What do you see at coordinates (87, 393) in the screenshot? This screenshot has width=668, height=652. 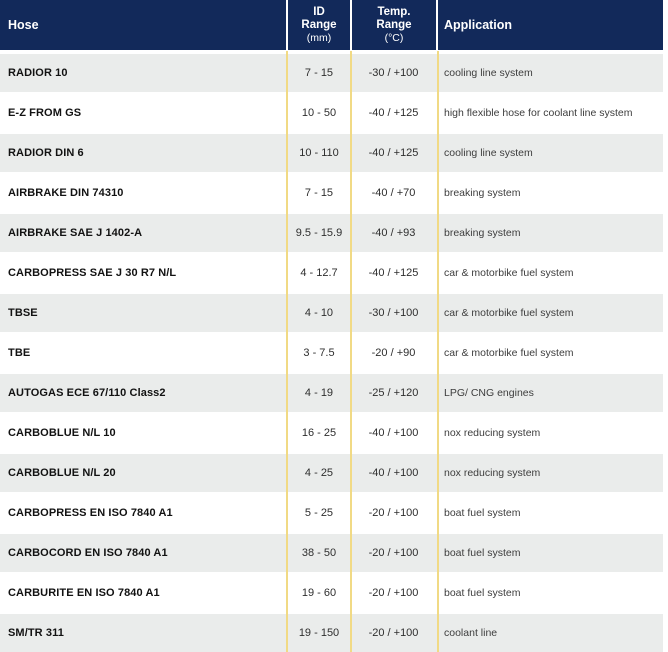 I see `hose-name: AUTOGAS ECE 67/110 Class2` at bounding box center [87, 393].